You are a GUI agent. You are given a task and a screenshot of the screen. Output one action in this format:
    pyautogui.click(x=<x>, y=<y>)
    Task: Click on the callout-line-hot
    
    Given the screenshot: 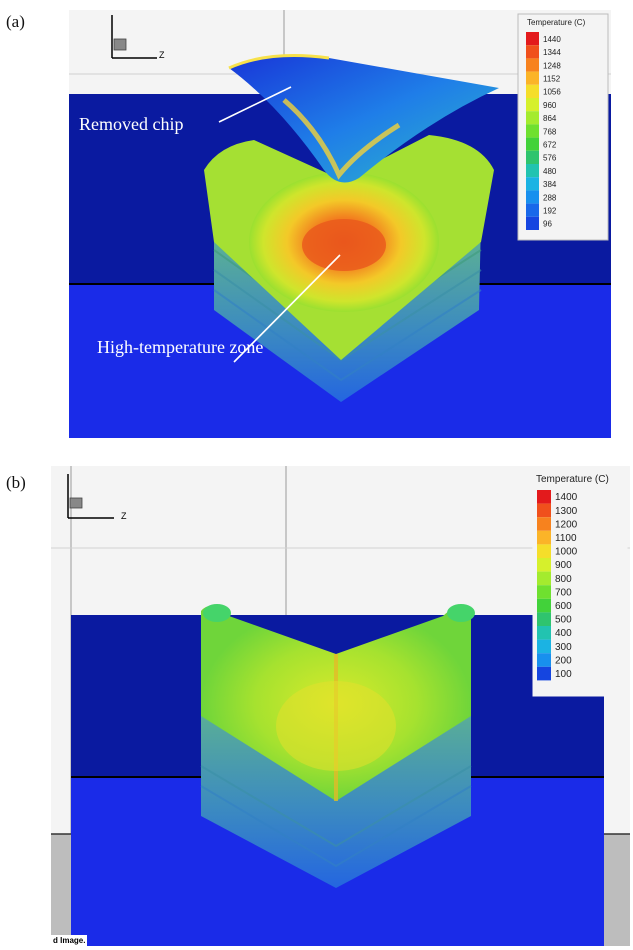 What is the action you would take?
    pyautogui.click(x=287, y=308)
    